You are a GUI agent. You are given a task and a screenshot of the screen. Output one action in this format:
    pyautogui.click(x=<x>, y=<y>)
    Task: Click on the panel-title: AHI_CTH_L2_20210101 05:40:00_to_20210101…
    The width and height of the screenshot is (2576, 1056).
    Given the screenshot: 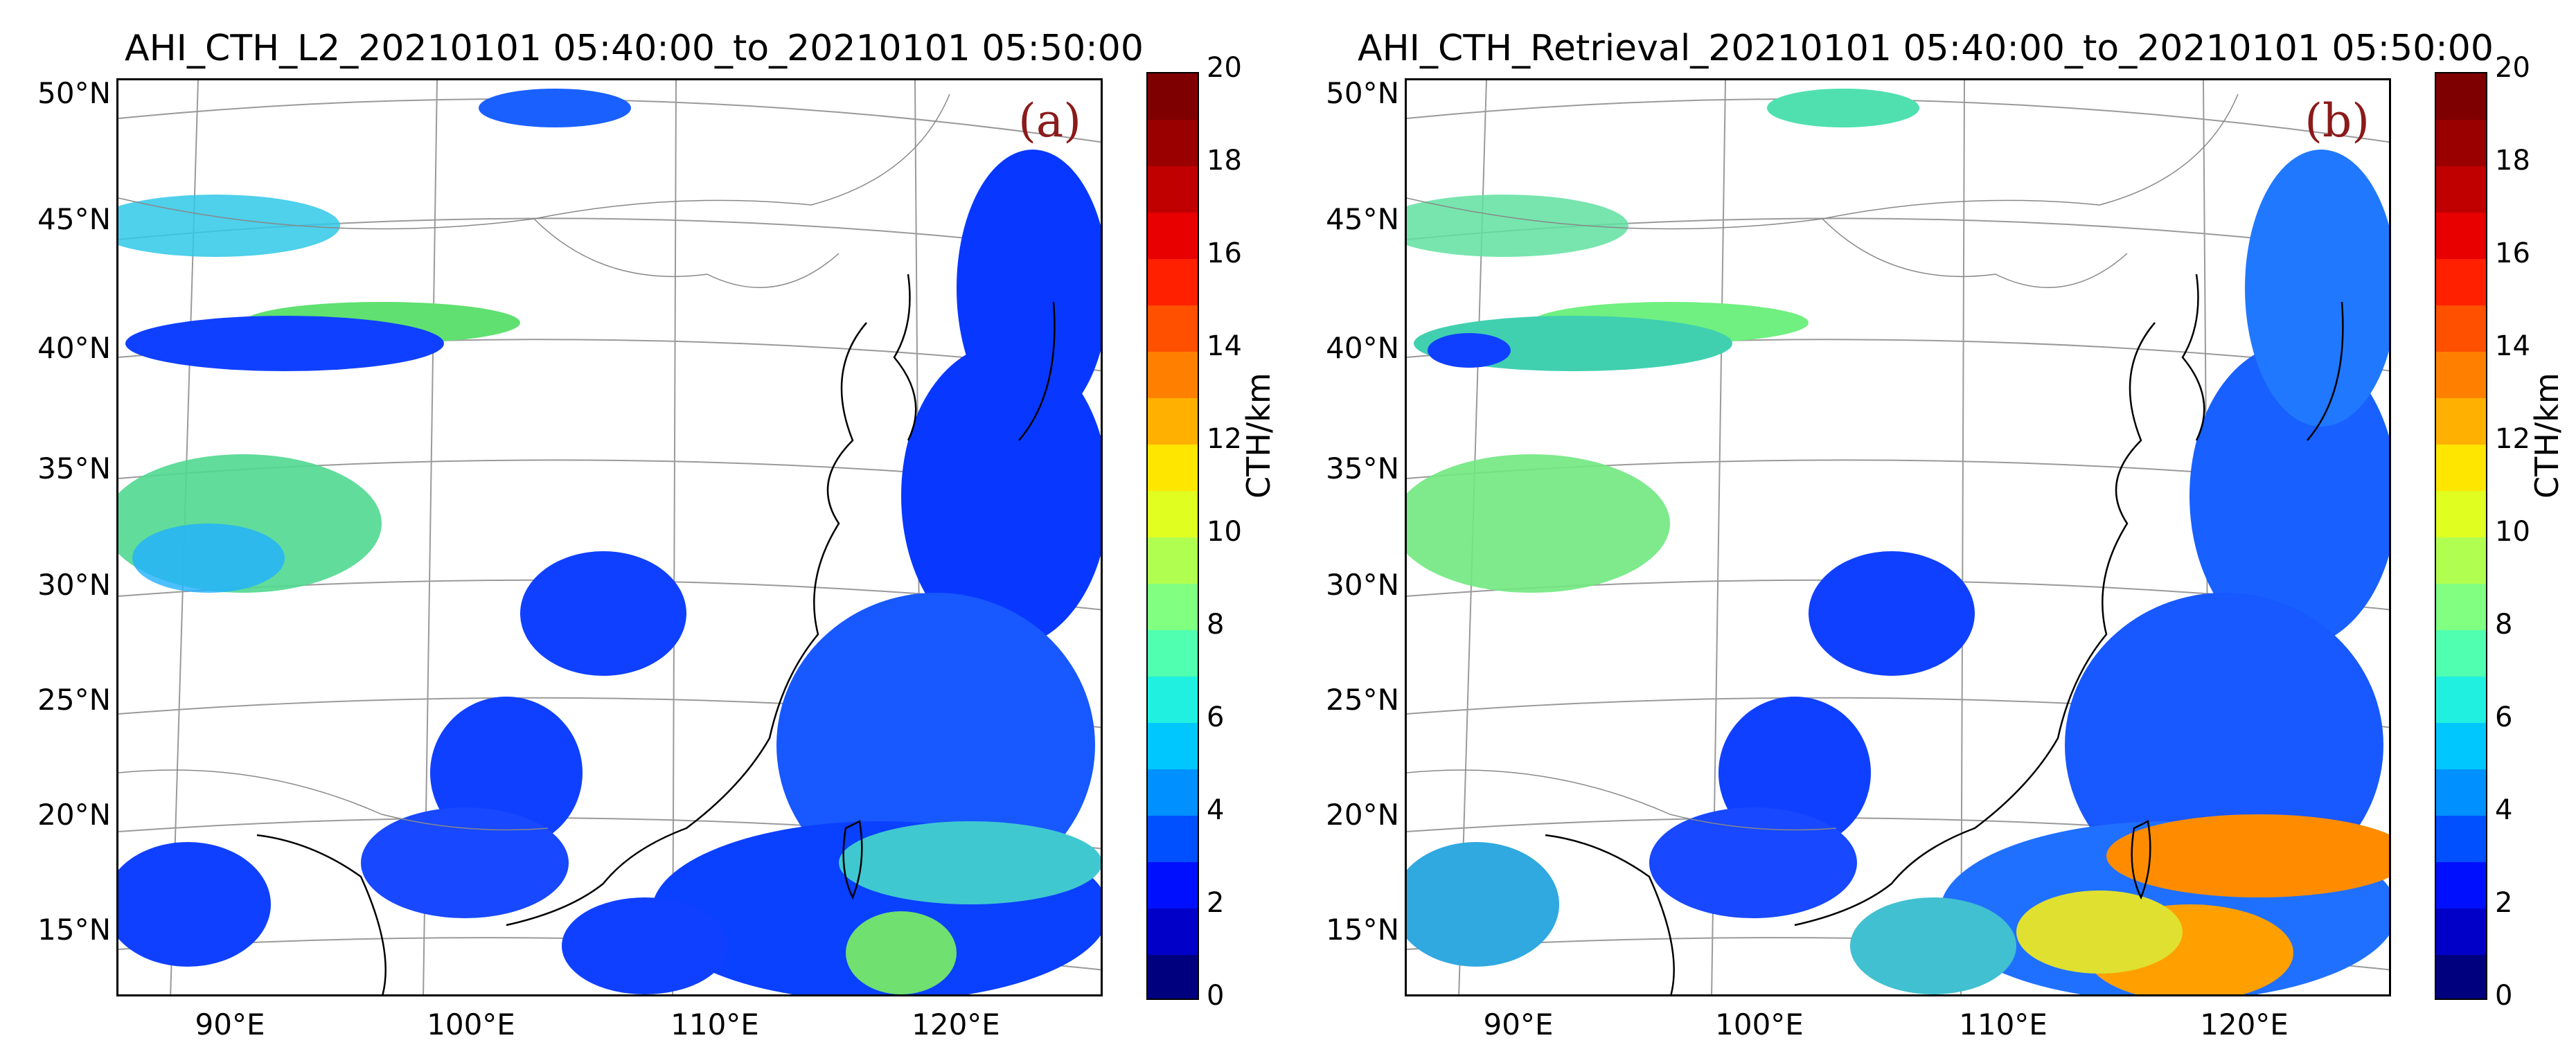 What is the action you would take?
    pyautogui.click(x=634, y=48)
    